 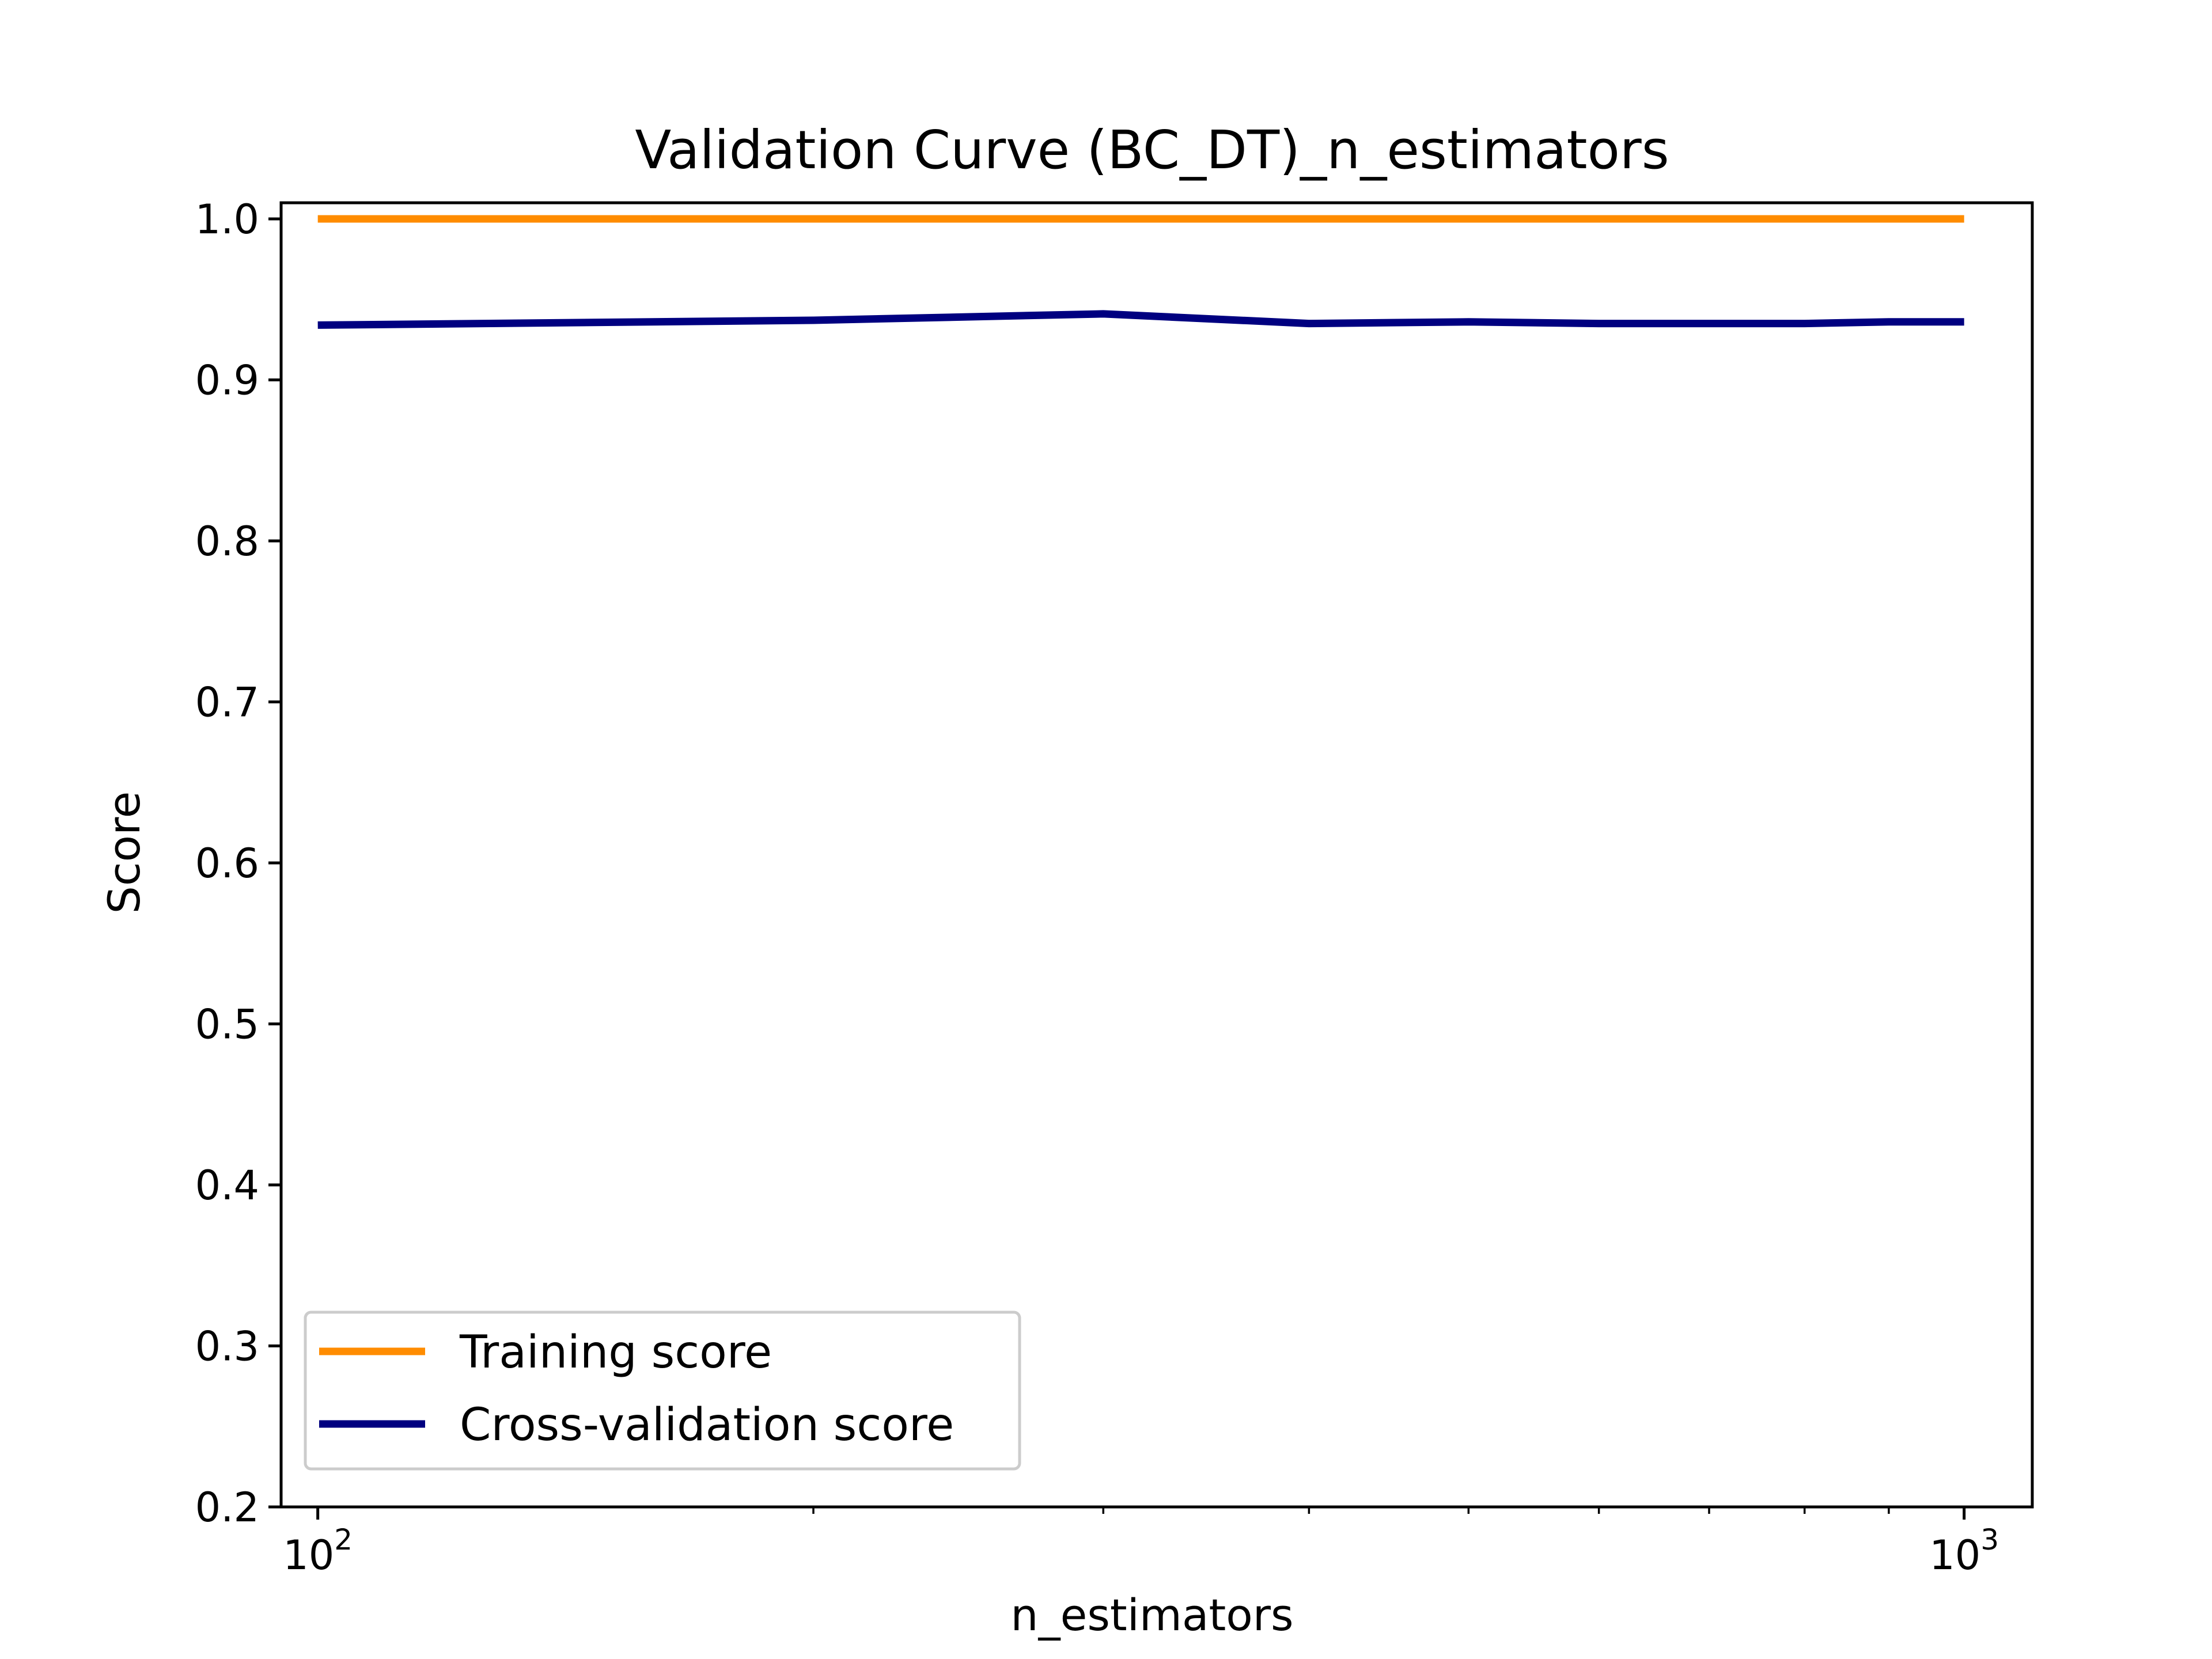 I want to click on y-tick-label: 0.5, so click(x=227, y=1024).